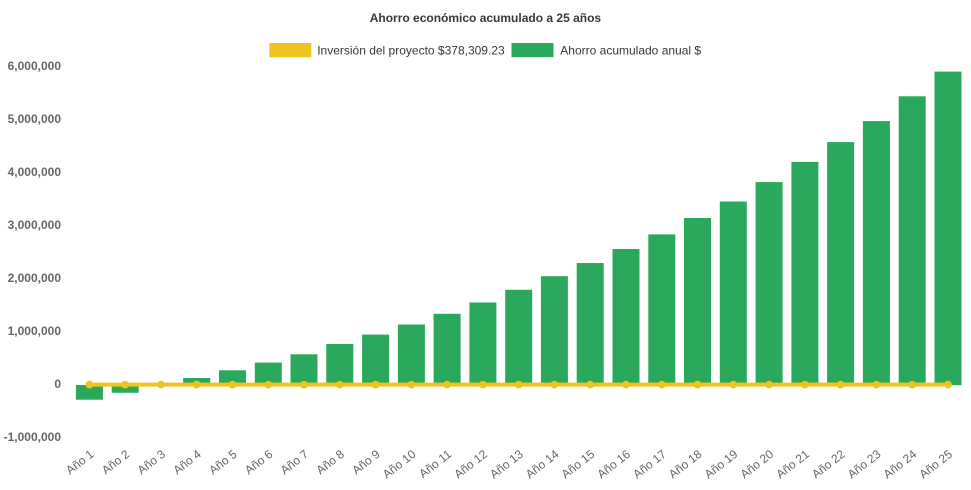  What do you see at coordinates (35, 172) in the screenshot?
I see `svg-text: 4,000,000` at bounding box center [35, 172].